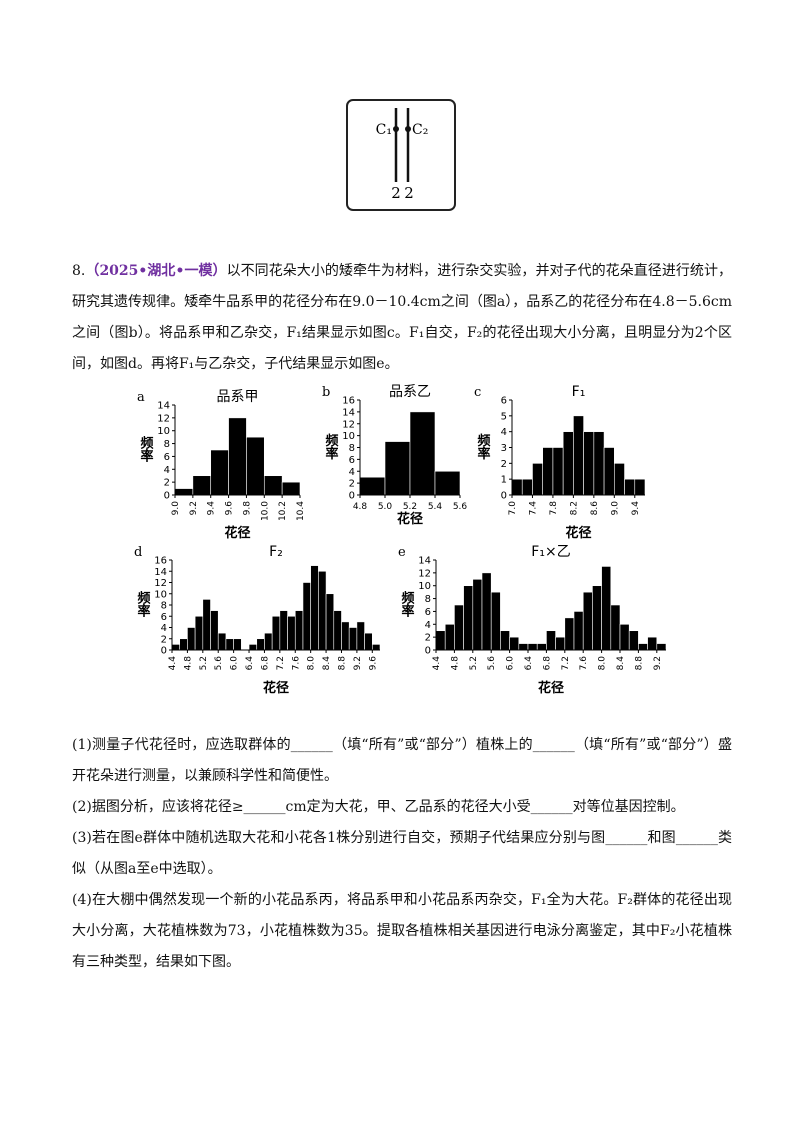 The image size is (800, 1132). I want to click on panel-label: d, so click(138, 552).